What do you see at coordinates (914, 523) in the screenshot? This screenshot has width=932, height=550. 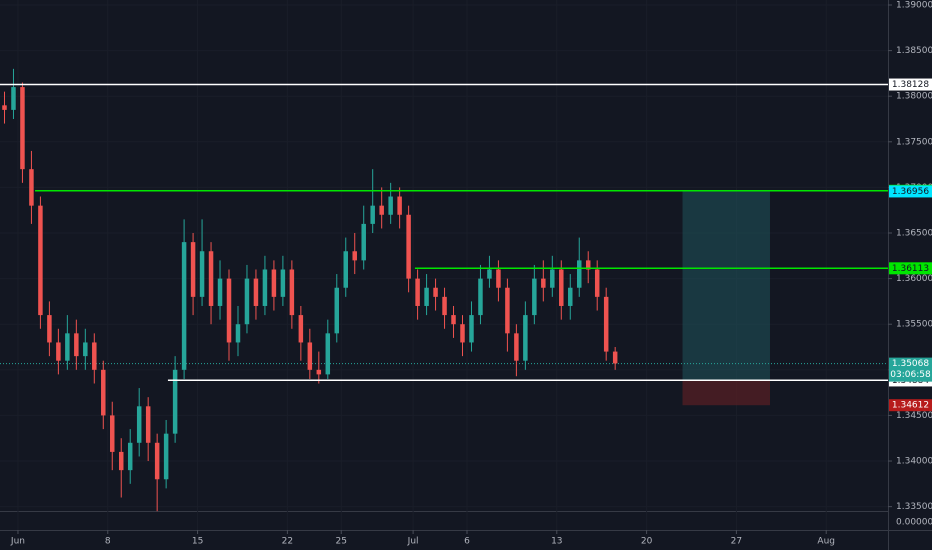 I see `lower-pane-tick-label: 0.00000` at bounding box center [914, 523].